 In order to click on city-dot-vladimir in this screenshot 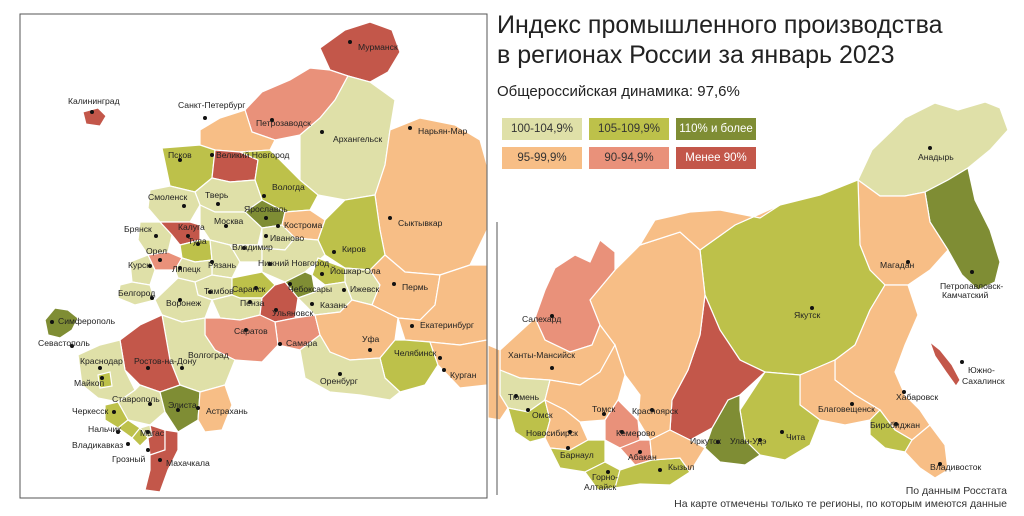, I will do `click(244, 248)`.